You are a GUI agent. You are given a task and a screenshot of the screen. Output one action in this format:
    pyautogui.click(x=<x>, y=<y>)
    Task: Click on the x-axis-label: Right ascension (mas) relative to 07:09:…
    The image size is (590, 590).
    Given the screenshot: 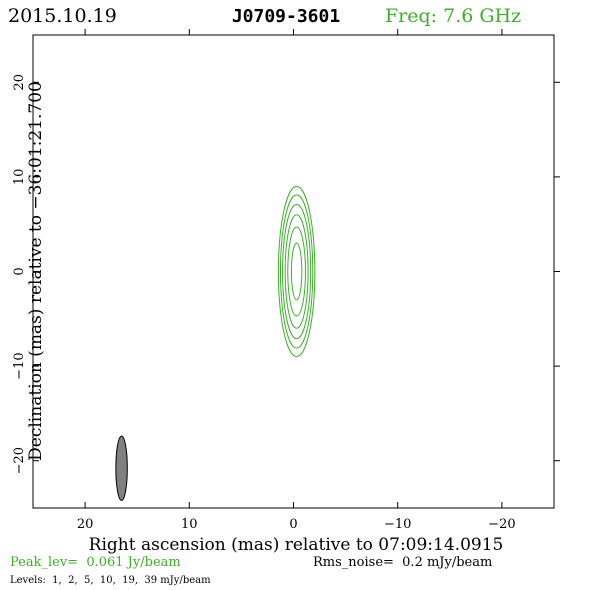 What is the action you would take?
    pyautogui.click(x=296, y=545)
    